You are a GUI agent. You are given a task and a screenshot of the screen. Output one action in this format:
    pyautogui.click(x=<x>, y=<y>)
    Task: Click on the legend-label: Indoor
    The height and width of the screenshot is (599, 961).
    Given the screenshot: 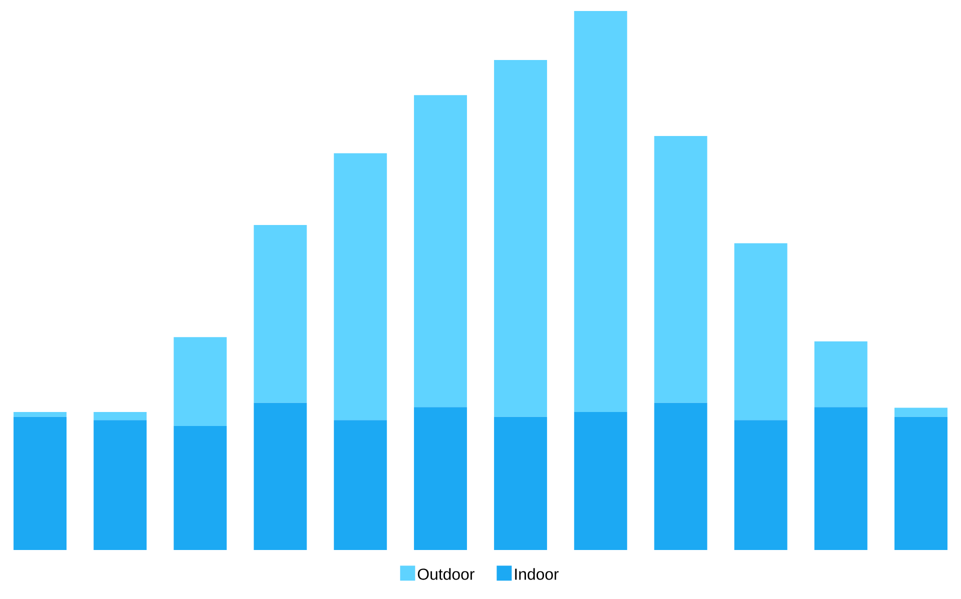 What is the action you would take?
    pyautogui.click(x=537, y=574)
    